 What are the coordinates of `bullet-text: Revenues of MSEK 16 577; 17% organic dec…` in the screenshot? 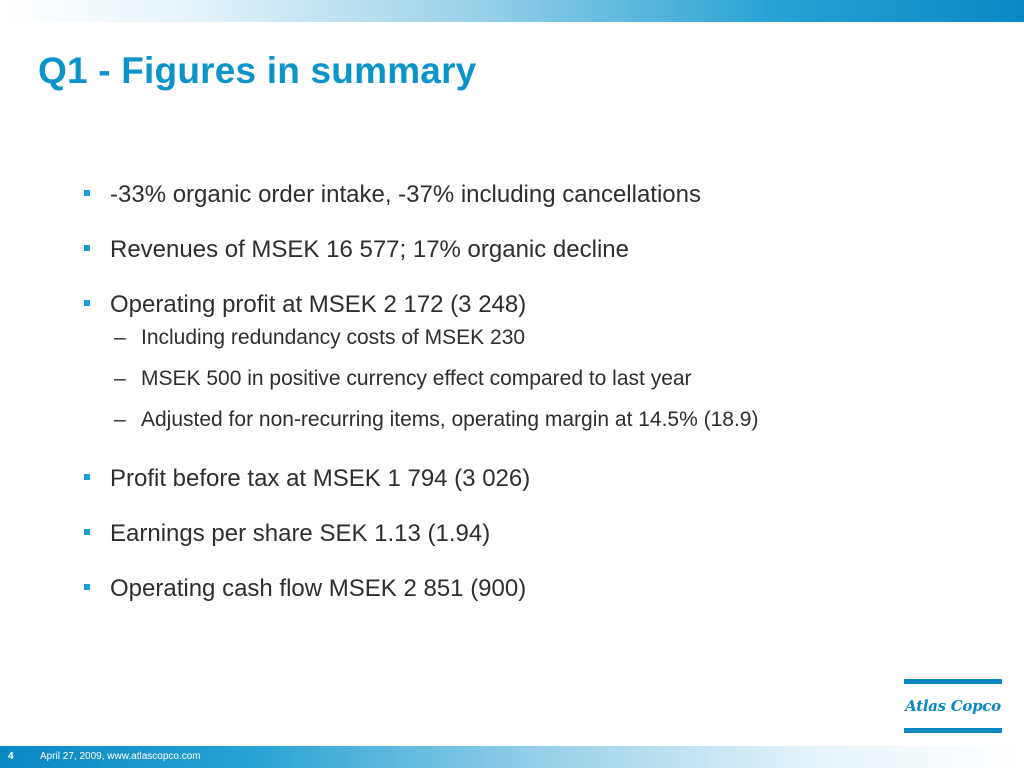 It's located at (369, 249).